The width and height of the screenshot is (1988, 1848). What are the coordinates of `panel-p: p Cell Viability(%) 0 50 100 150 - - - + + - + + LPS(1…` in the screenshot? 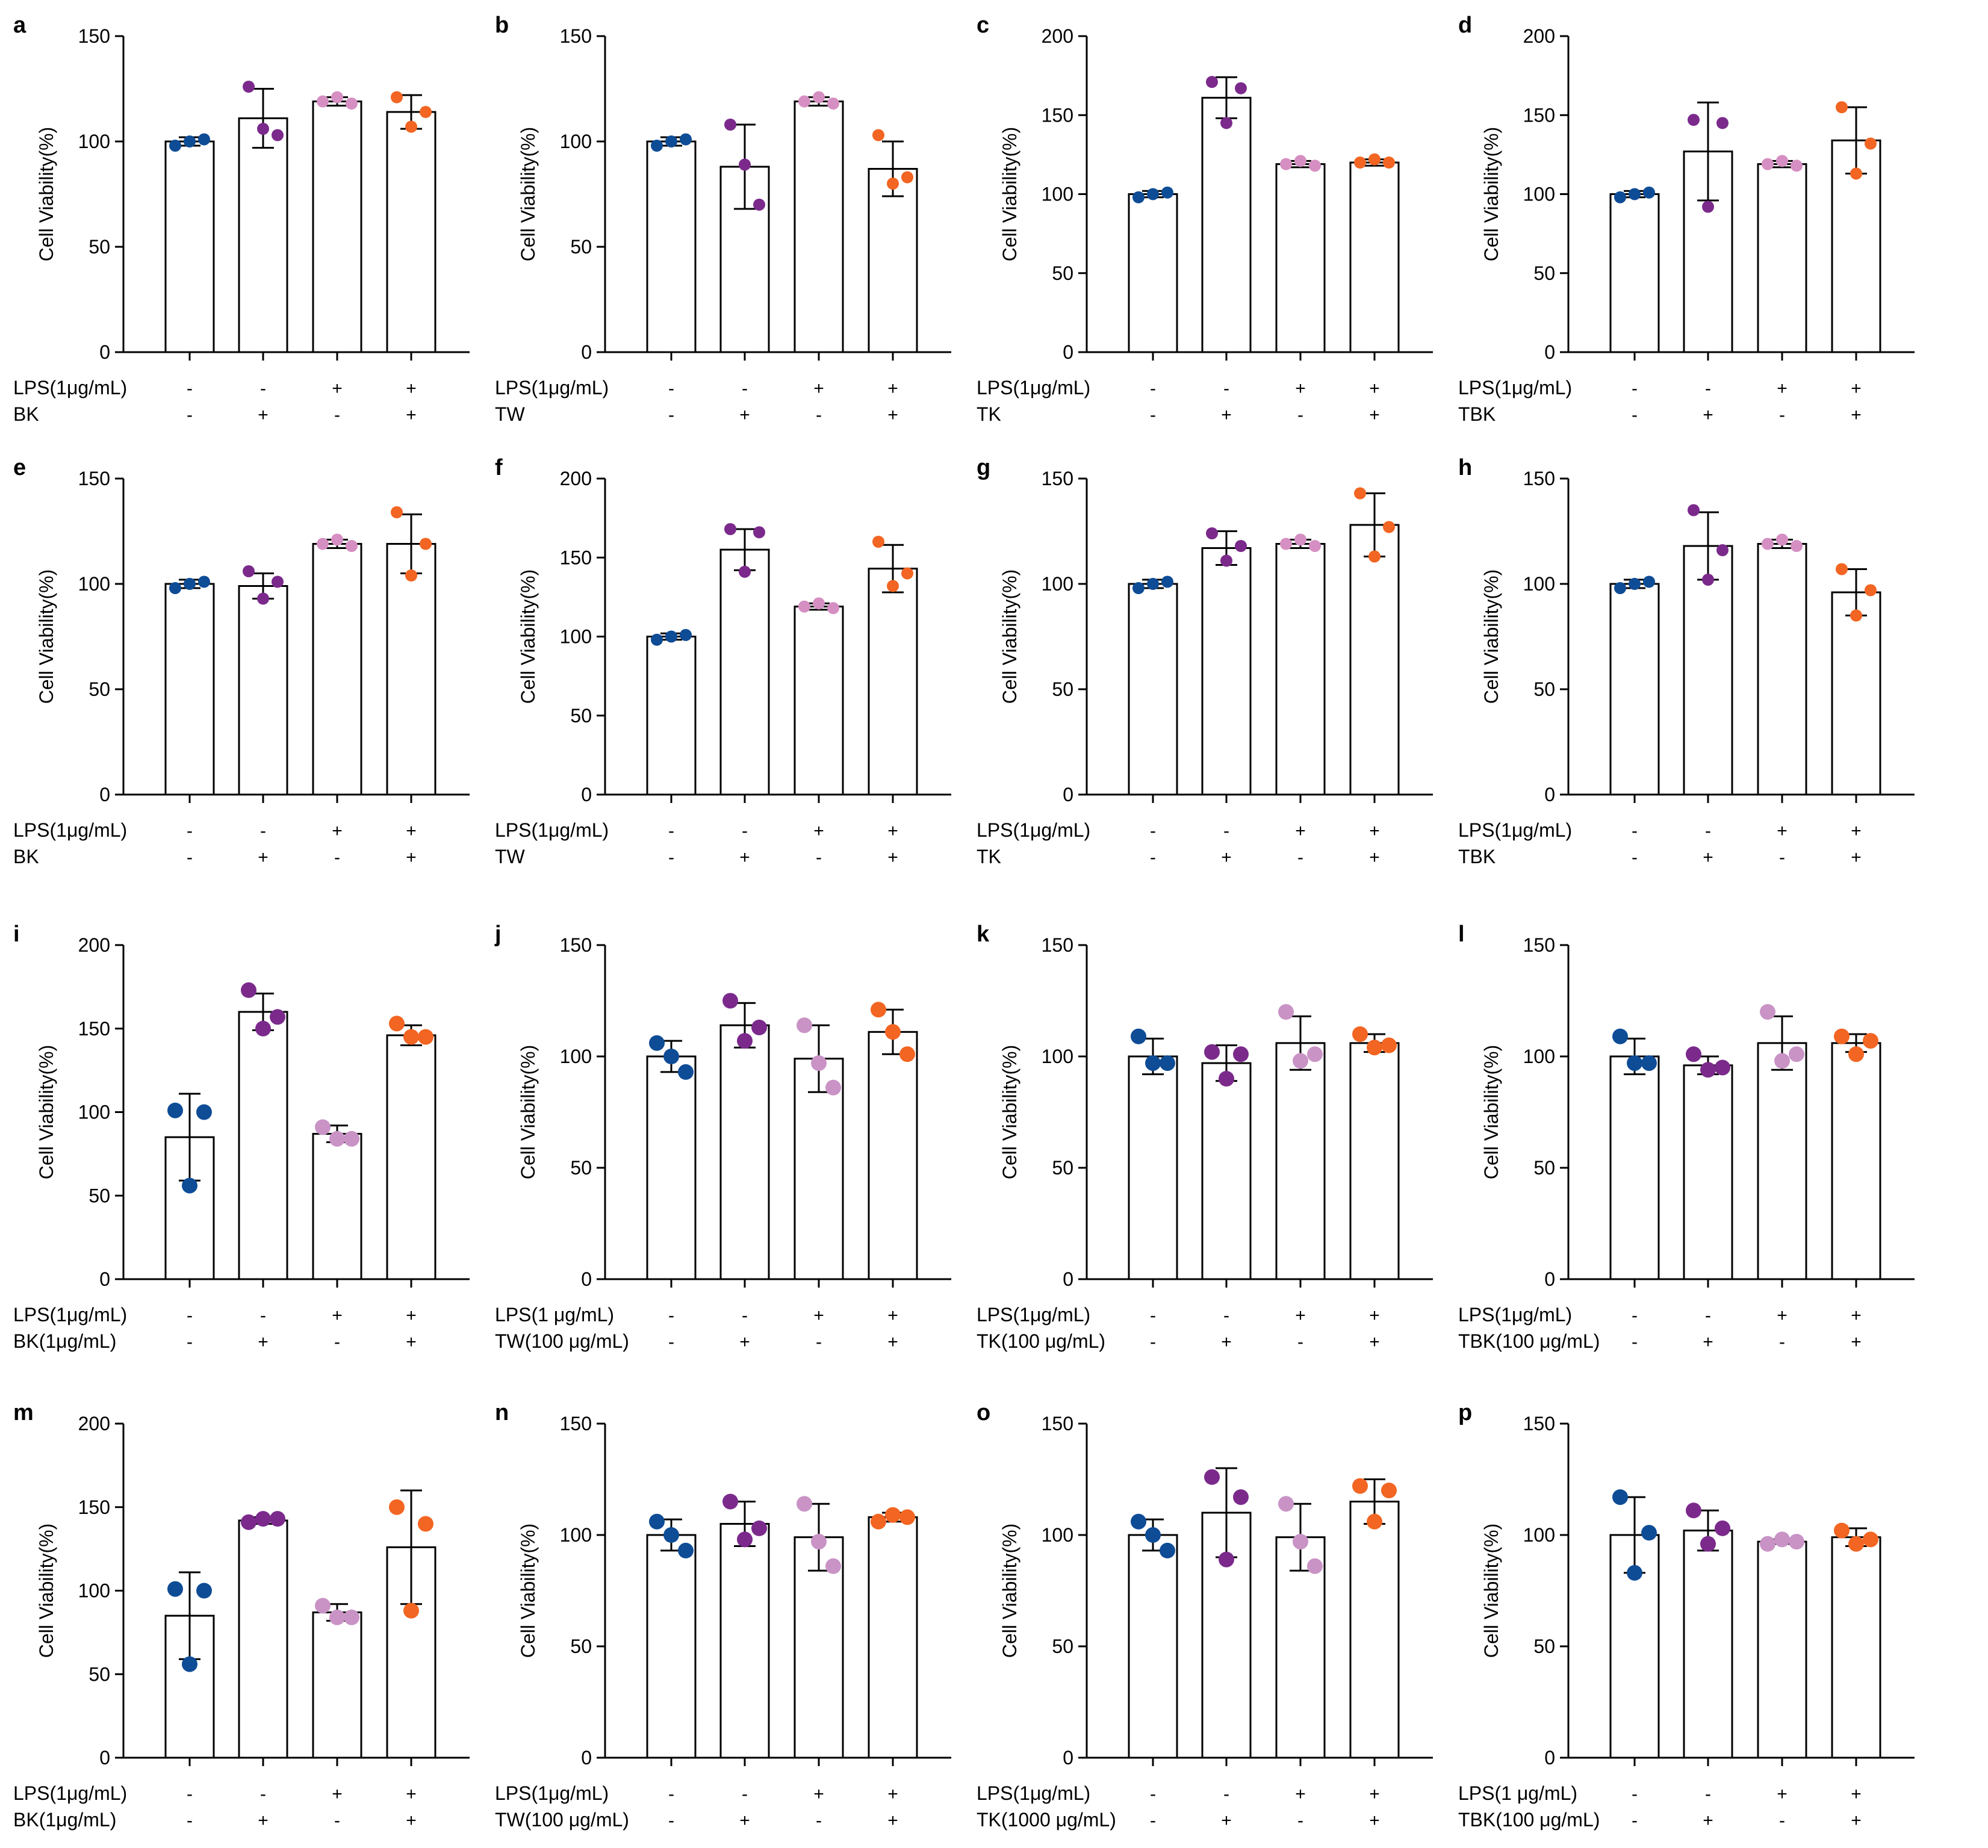 It's located at (1686, 1615).